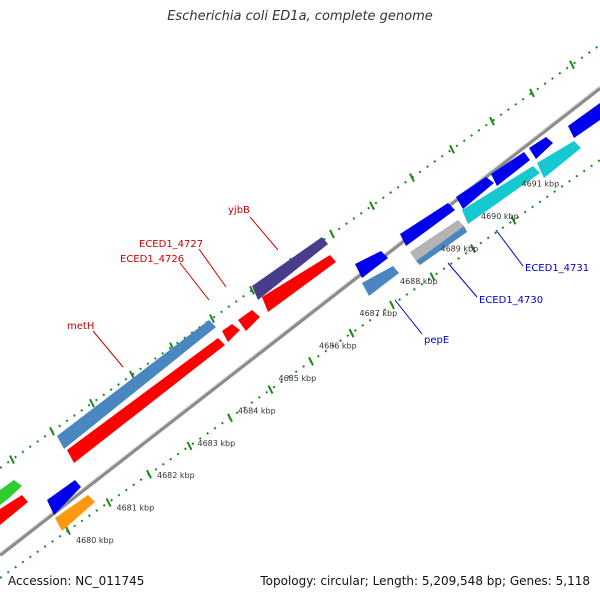 The image size is (600, 600). I want to click on gene-eced1-4730-grey, so click(437, 240).